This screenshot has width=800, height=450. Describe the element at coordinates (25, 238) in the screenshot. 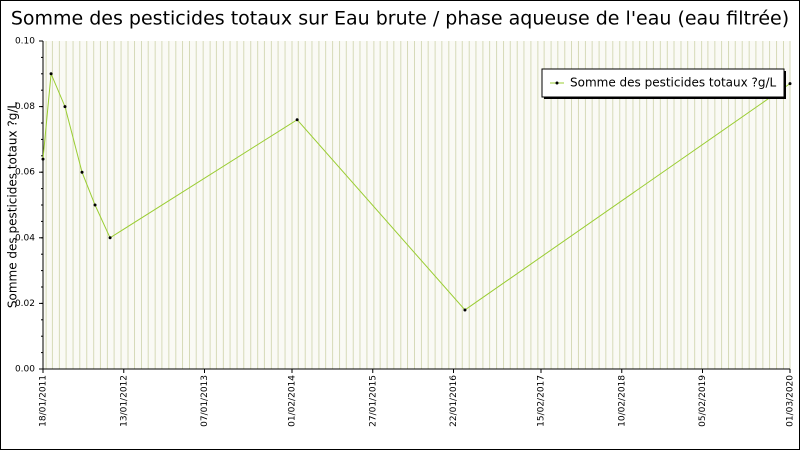

I see `y-tick-label: 0.04` at that location.